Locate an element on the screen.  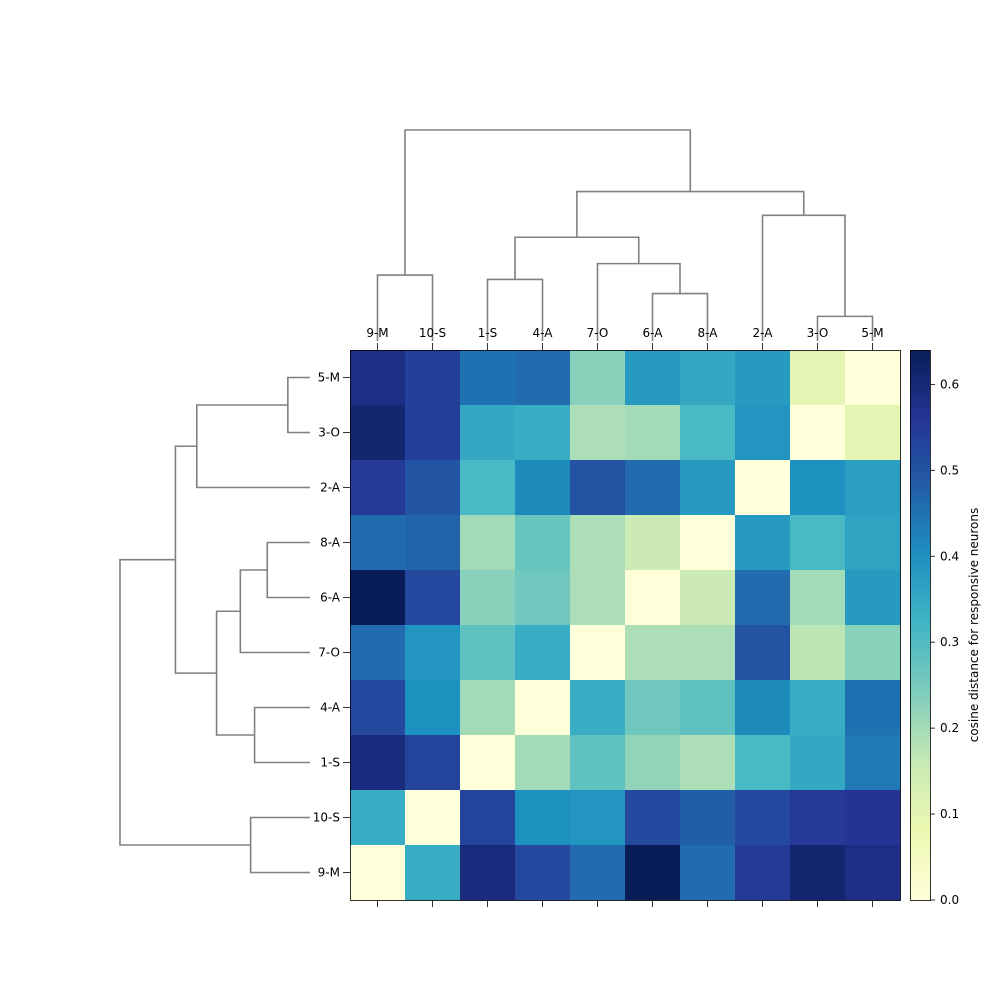
cell-7-o-10-s is located at coordinates (433, 653).